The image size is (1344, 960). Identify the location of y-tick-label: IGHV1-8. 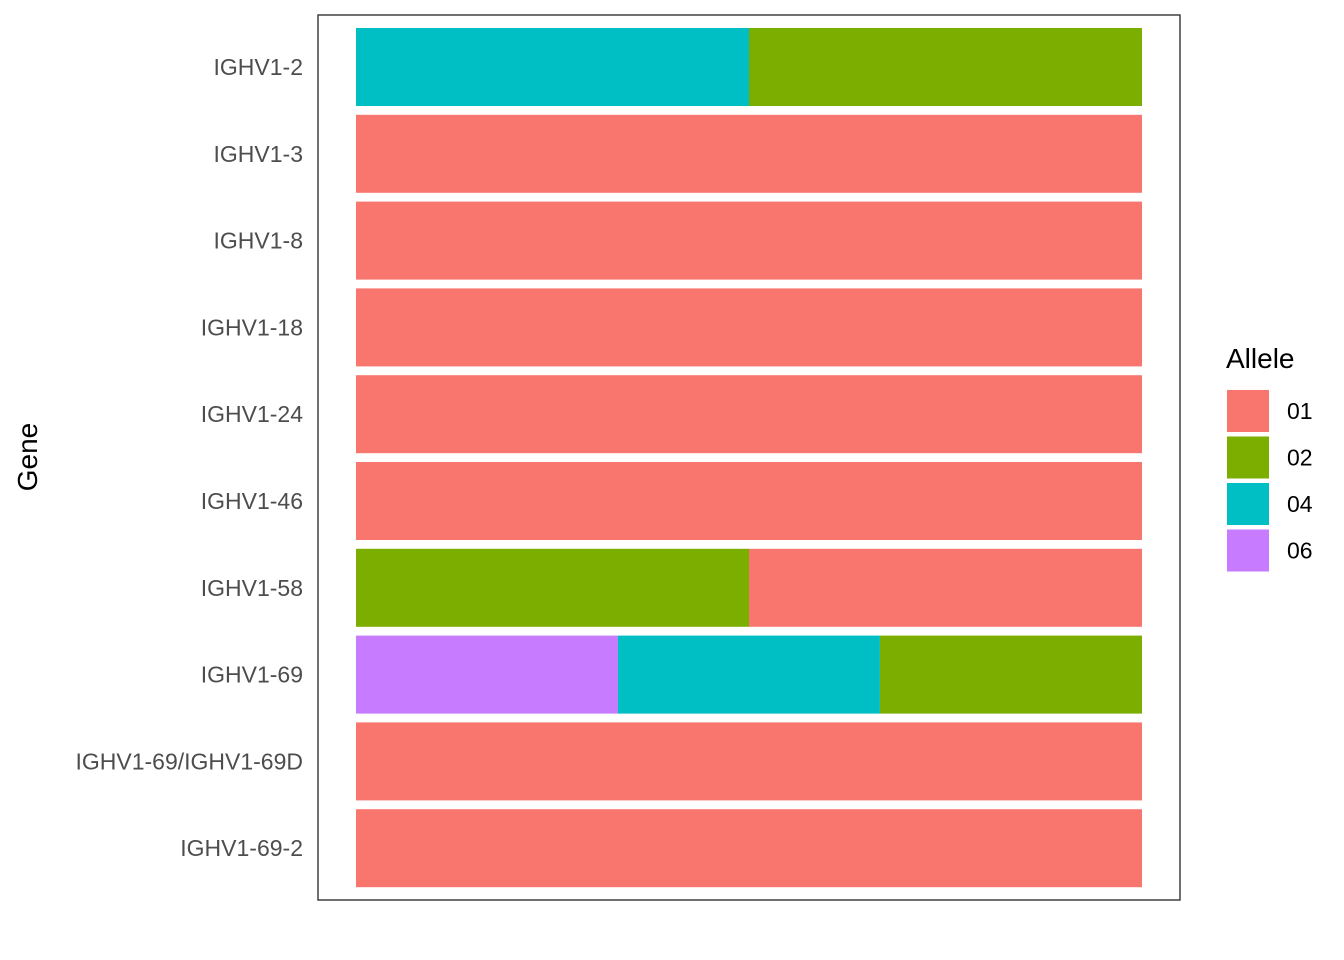
(258, 241).